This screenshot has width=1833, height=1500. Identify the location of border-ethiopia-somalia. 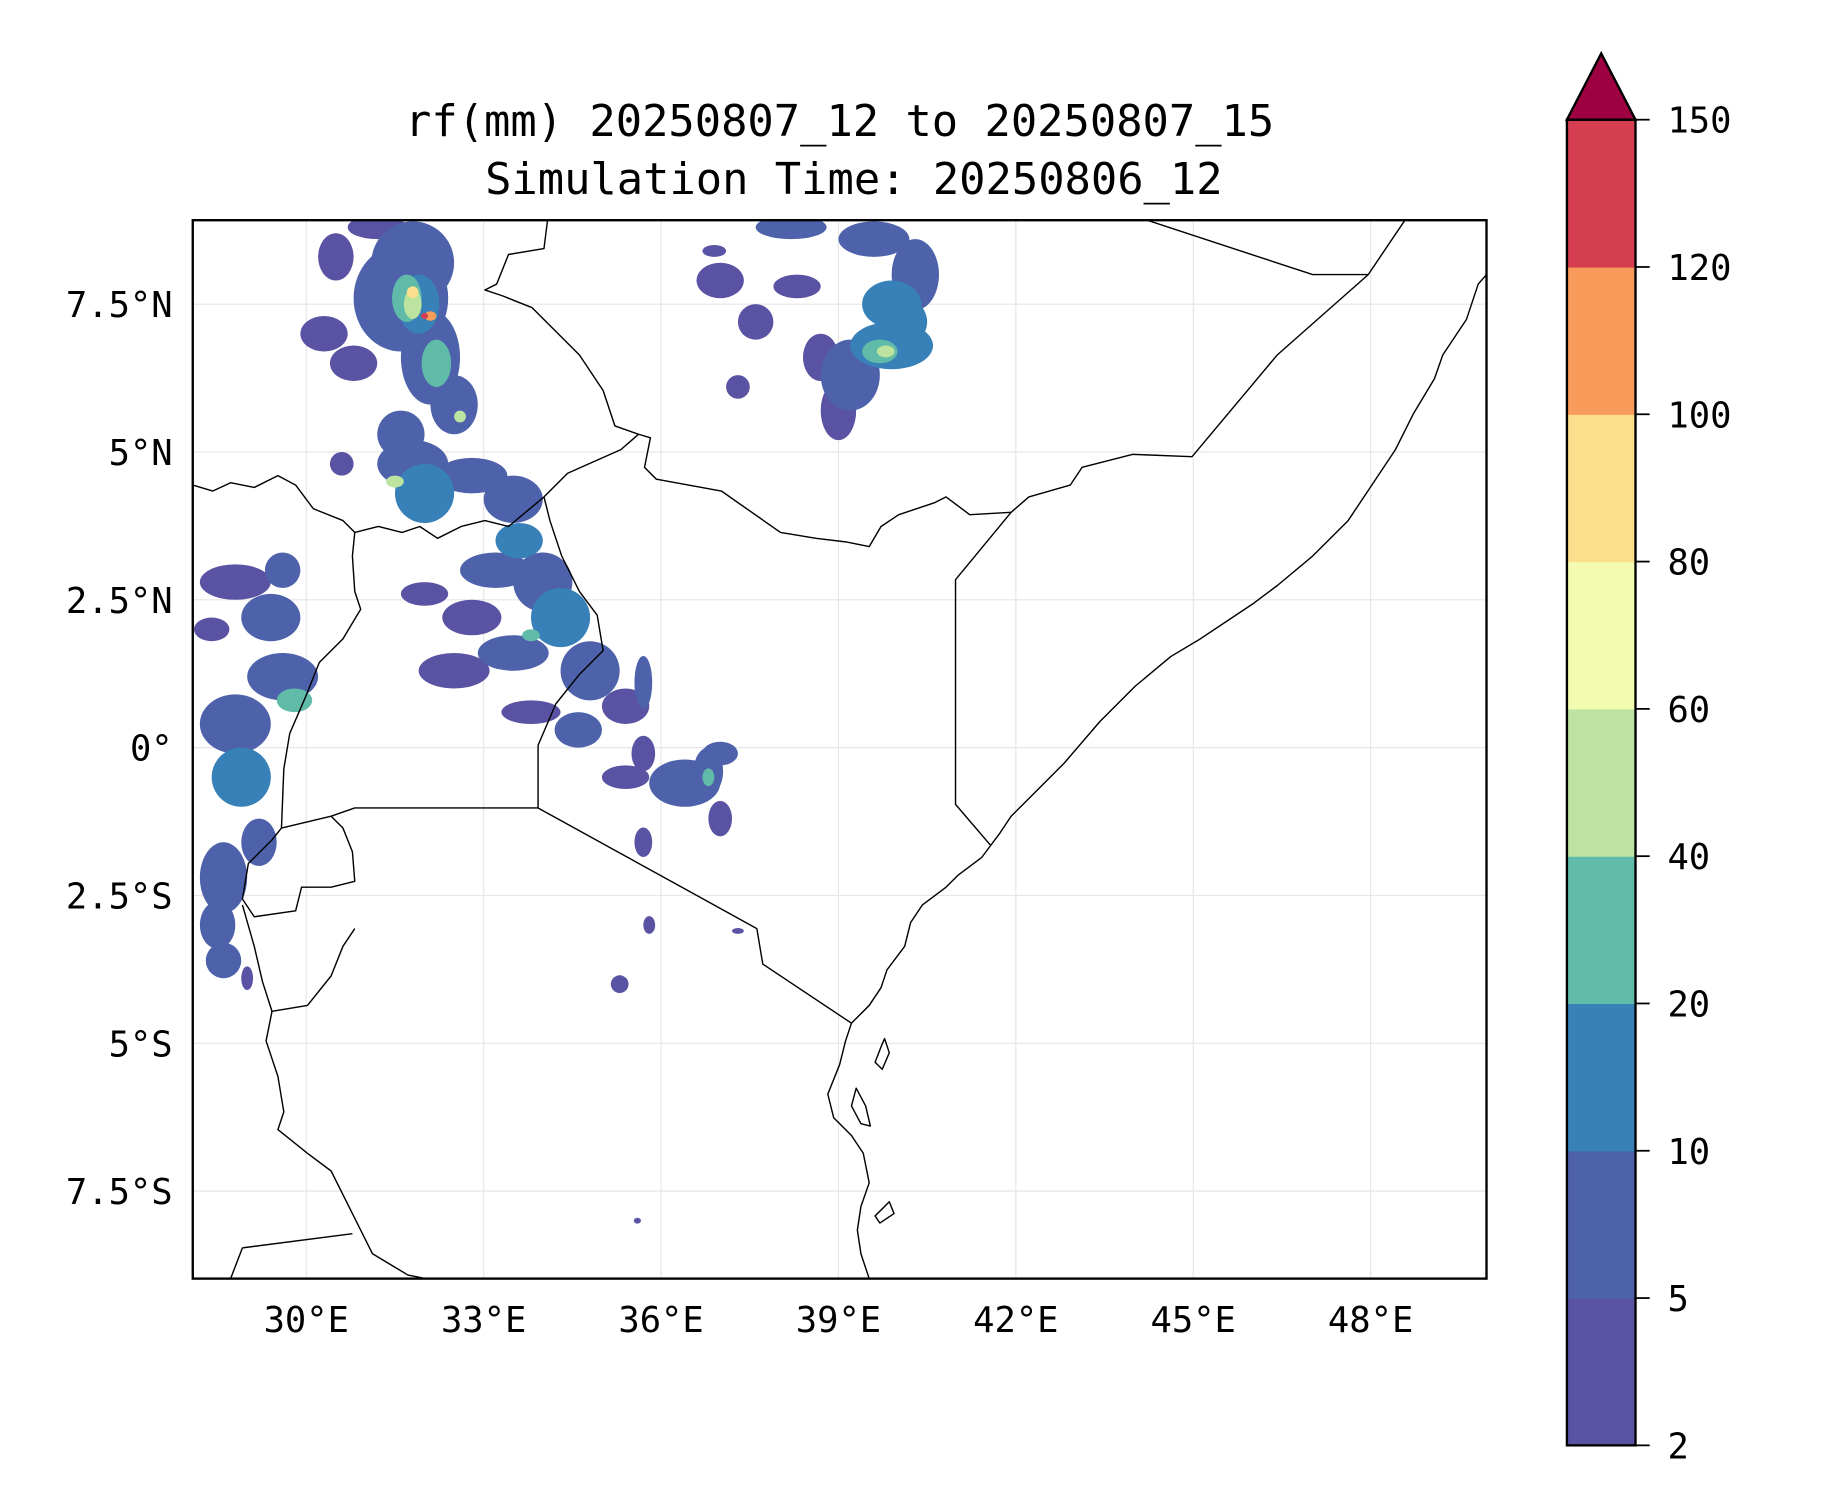
(1208, 366).